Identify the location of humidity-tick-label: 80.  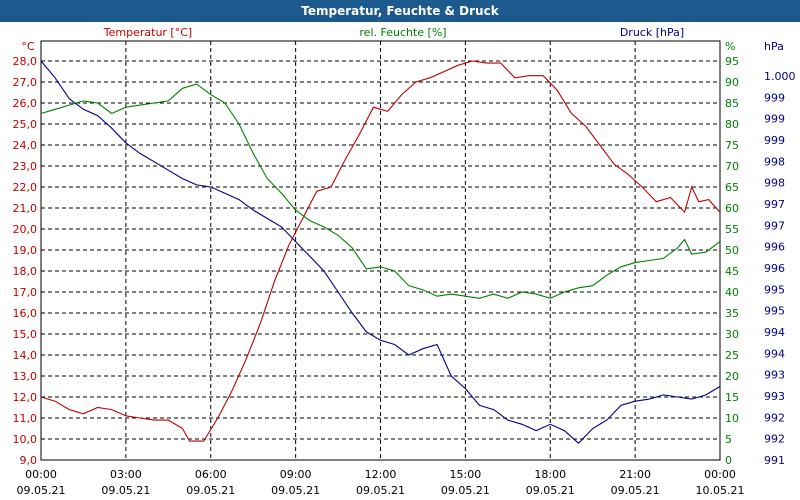
(732, 124).